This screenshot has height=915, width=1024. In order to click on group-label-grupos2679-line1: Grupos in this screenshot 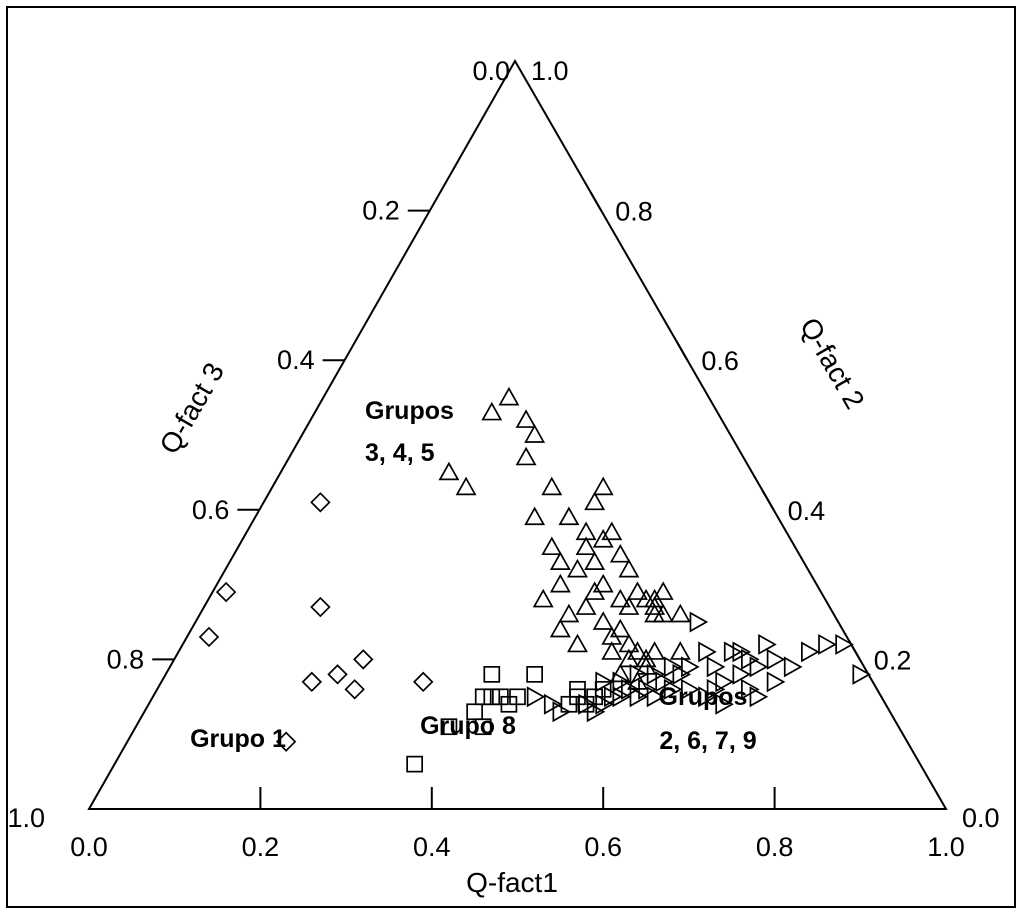, I will do `click(703, 697)`.